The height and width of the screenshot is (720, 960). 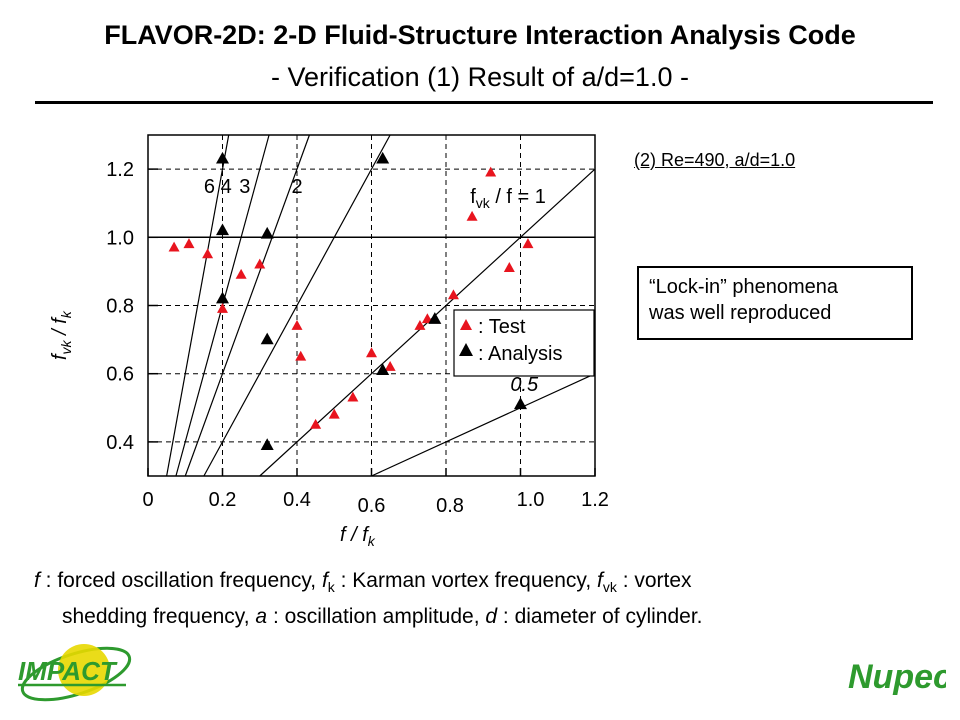 What do you see at coordinates (223, 500) in the screenshot?
I see `x-tick-label: 0.2` at bounding box center [223, 500].